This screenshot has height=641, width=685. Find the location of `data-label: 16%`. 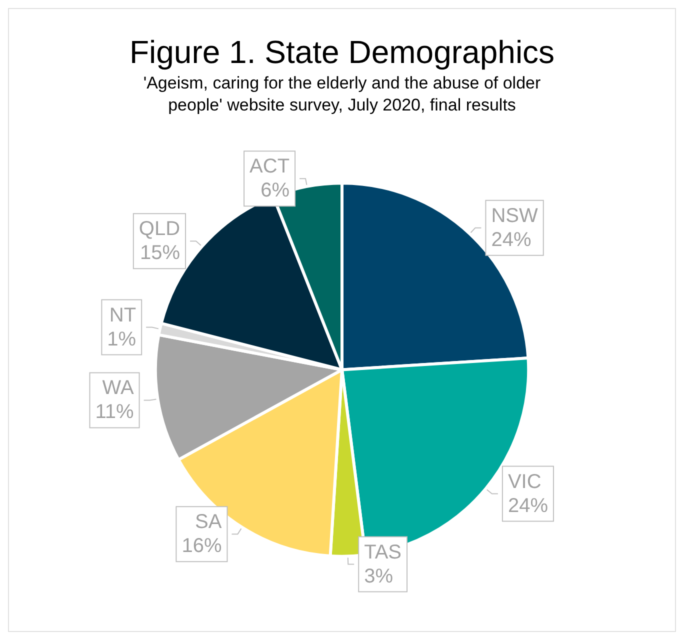

data-label: 16% is located at coordinates (202, 546).